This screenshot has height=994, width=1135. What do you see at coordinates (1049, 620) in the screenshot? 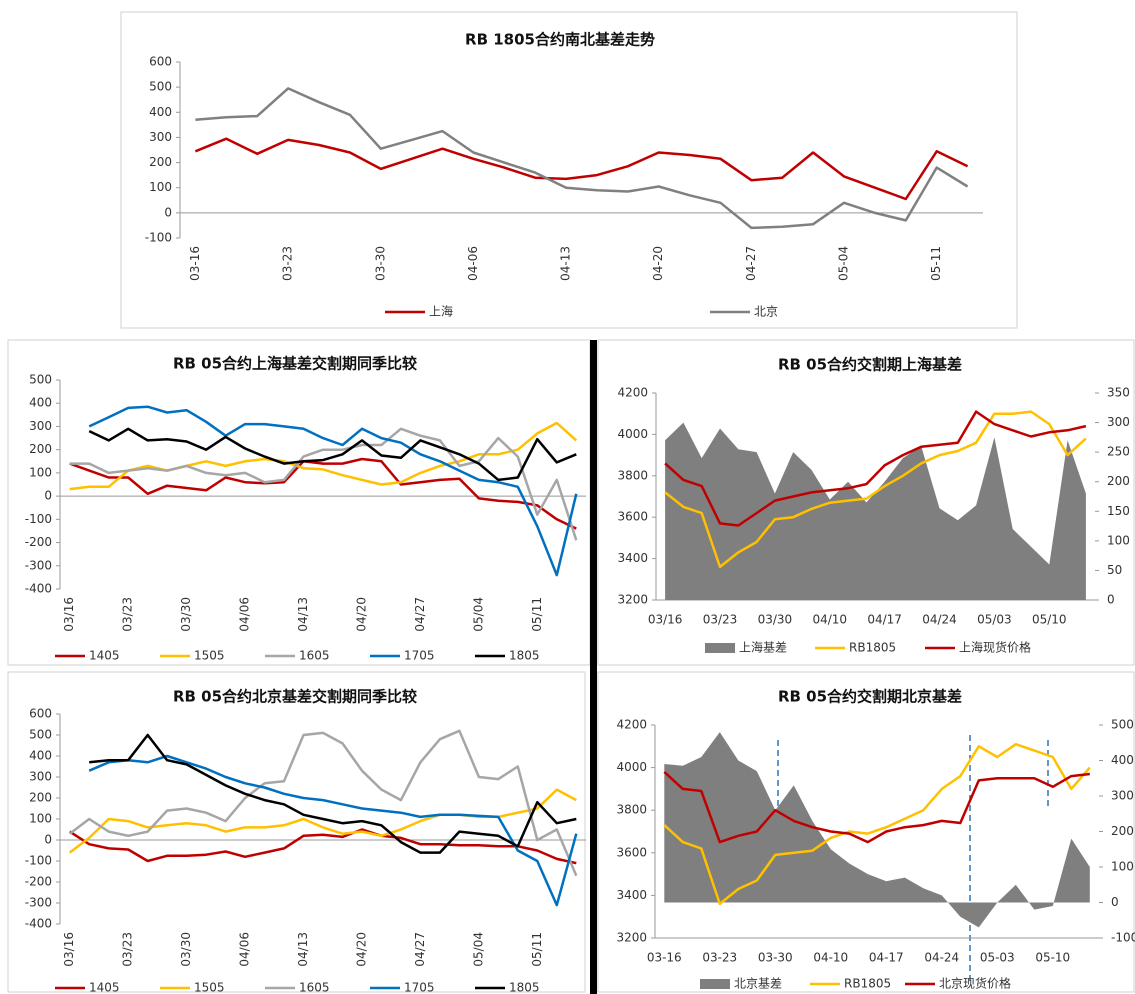
I see `x-tick-label: 05/10` at bounding box center [1049, 620].